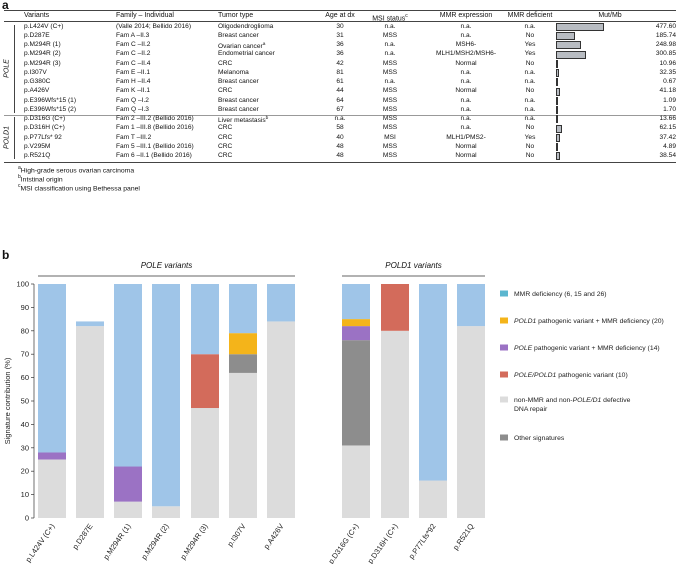  I want to click on row-mut-mb: 62.15, so click(667, 128).